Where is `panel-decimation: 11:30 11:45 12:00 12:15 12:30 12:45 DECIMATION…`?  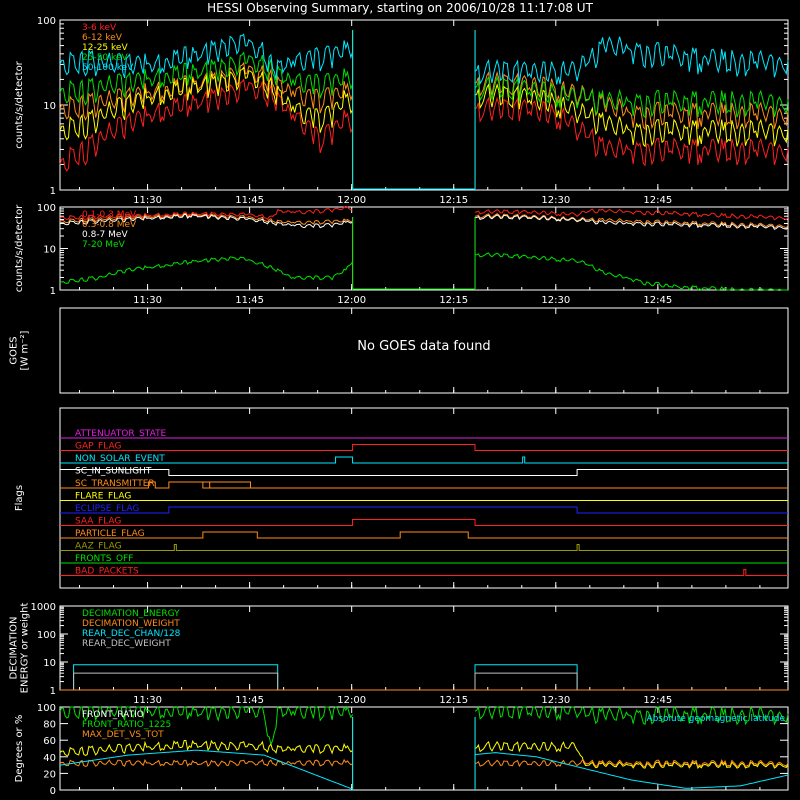 panel-decimation: 11:30 11:45 12:00 12:15 12:30 12:45 DECIMATION… is located at coordinates (399, 654).